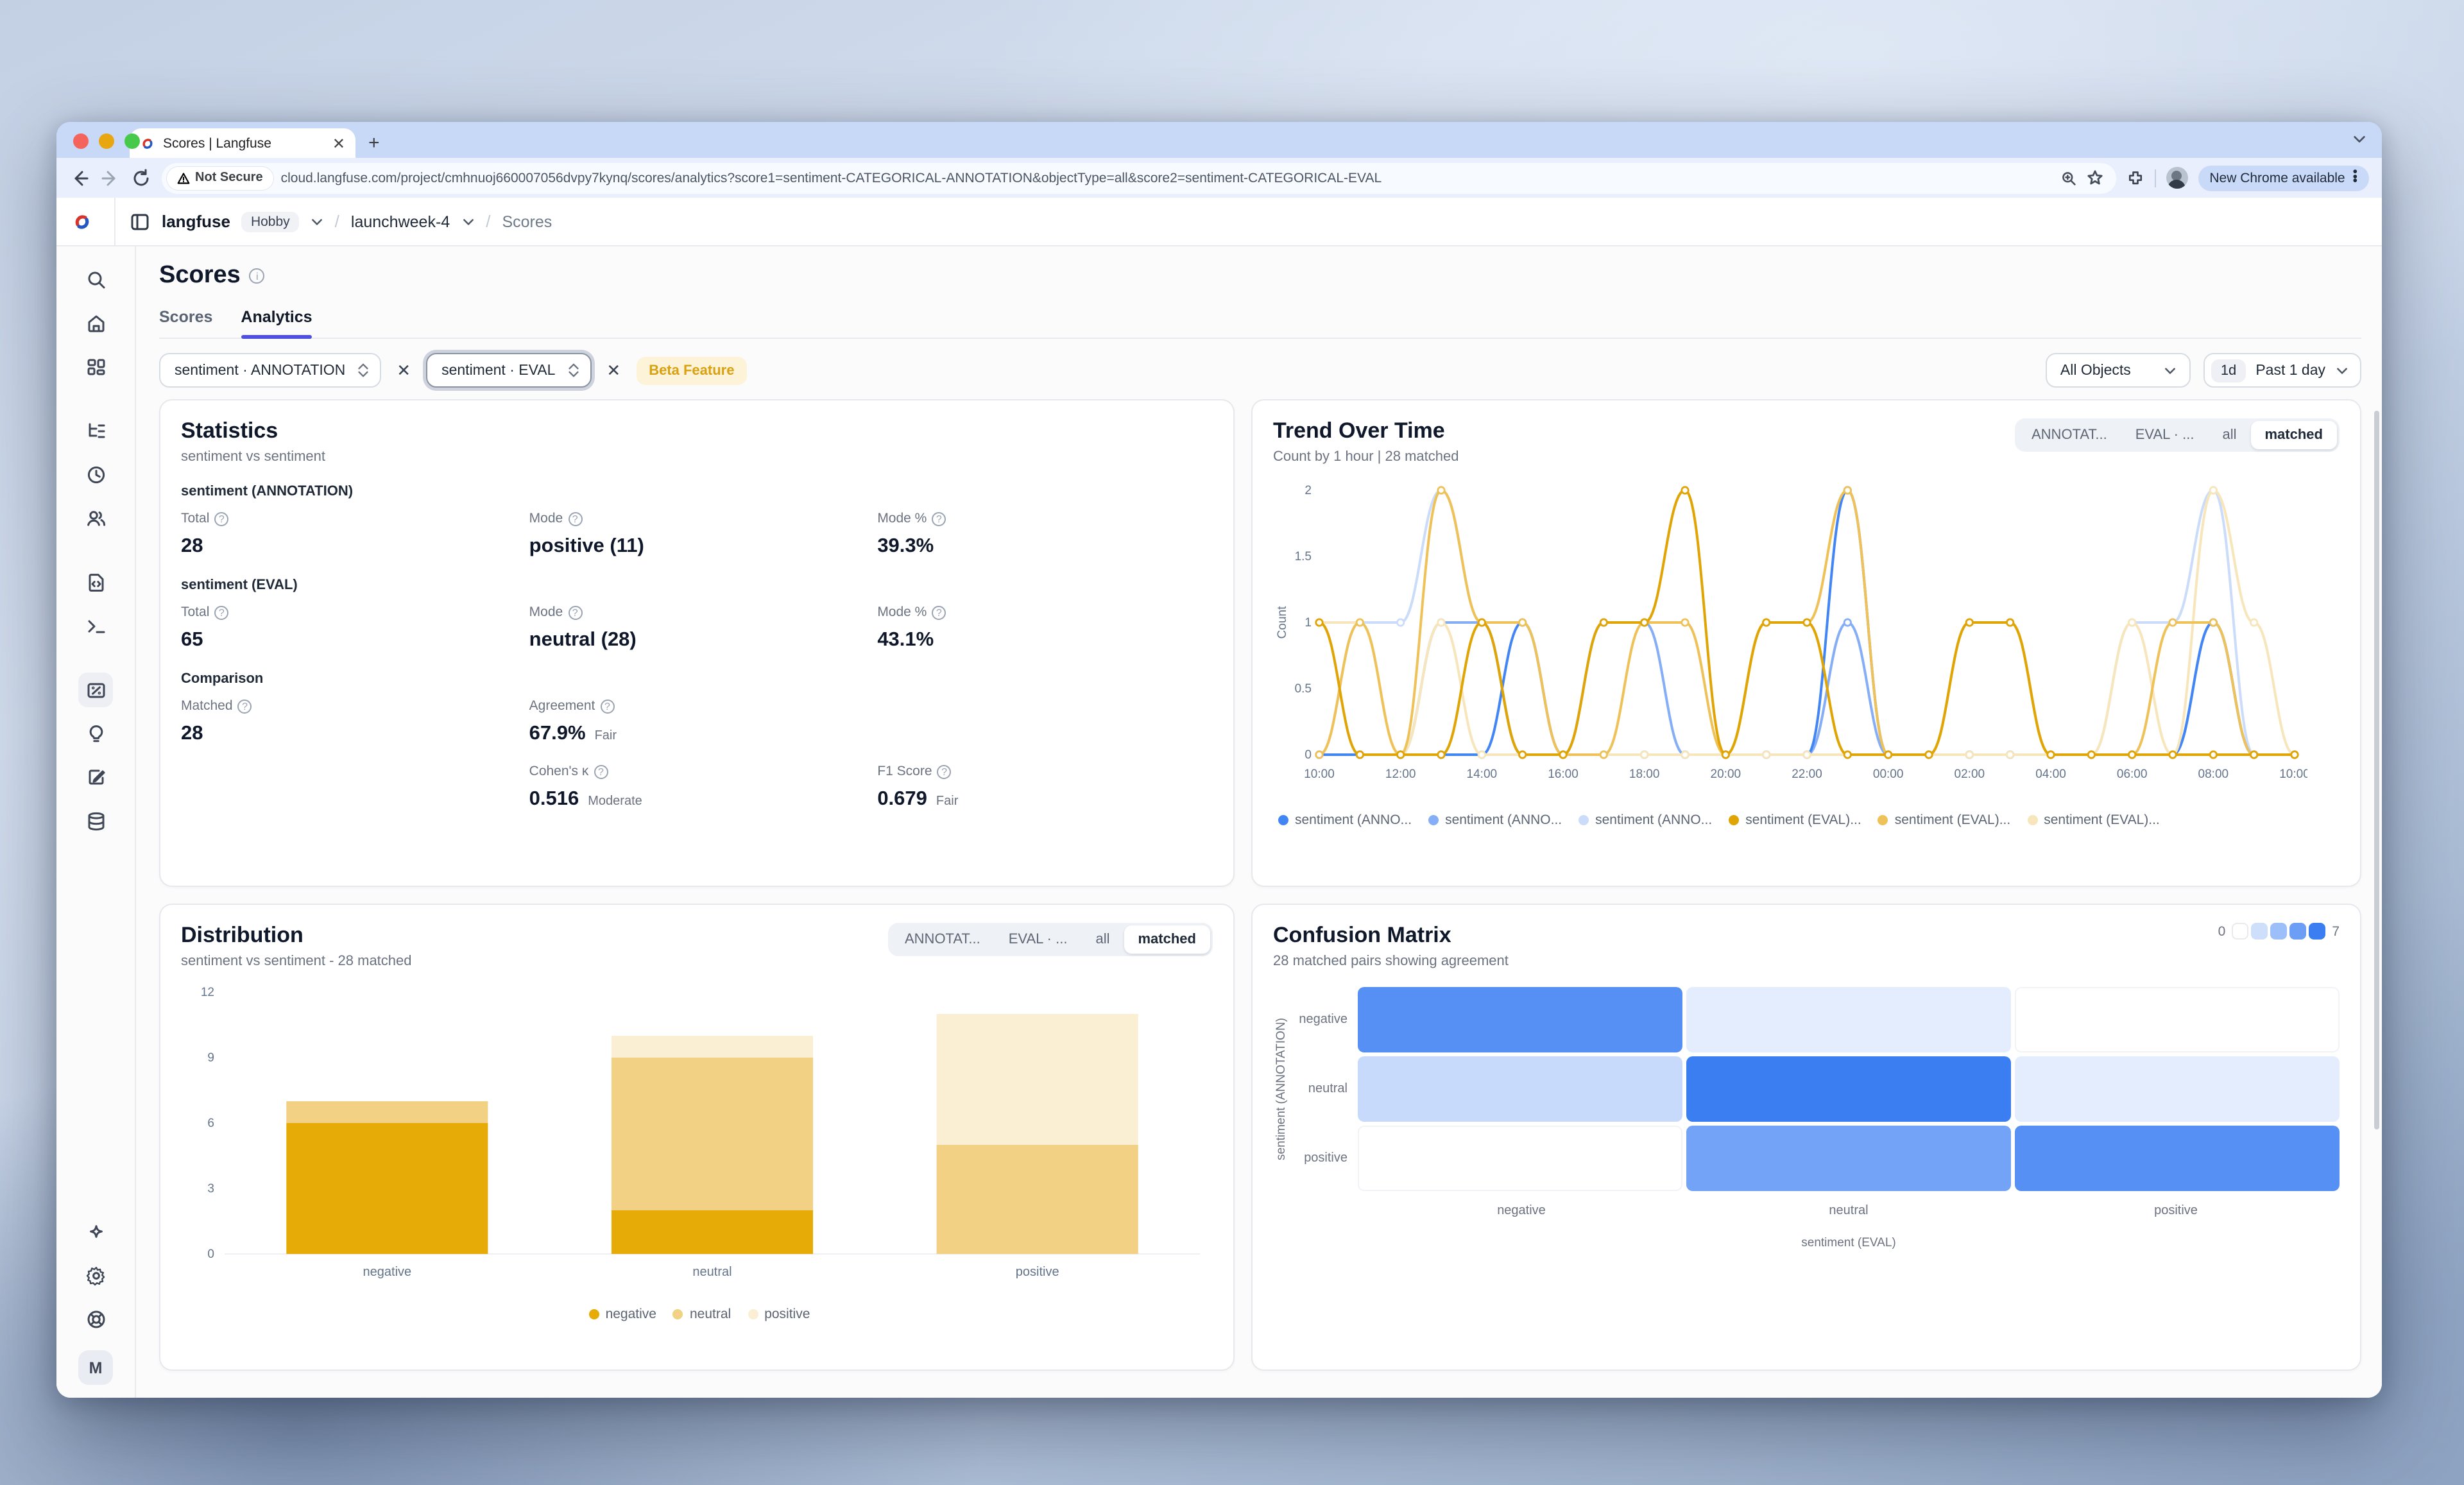 The width and height of the screenshot is (2464, 1485). What do you see at coordinates (96, 1318) in the screenshot?
I see `sidebar-item-support` at bounding box center [96, 1318].